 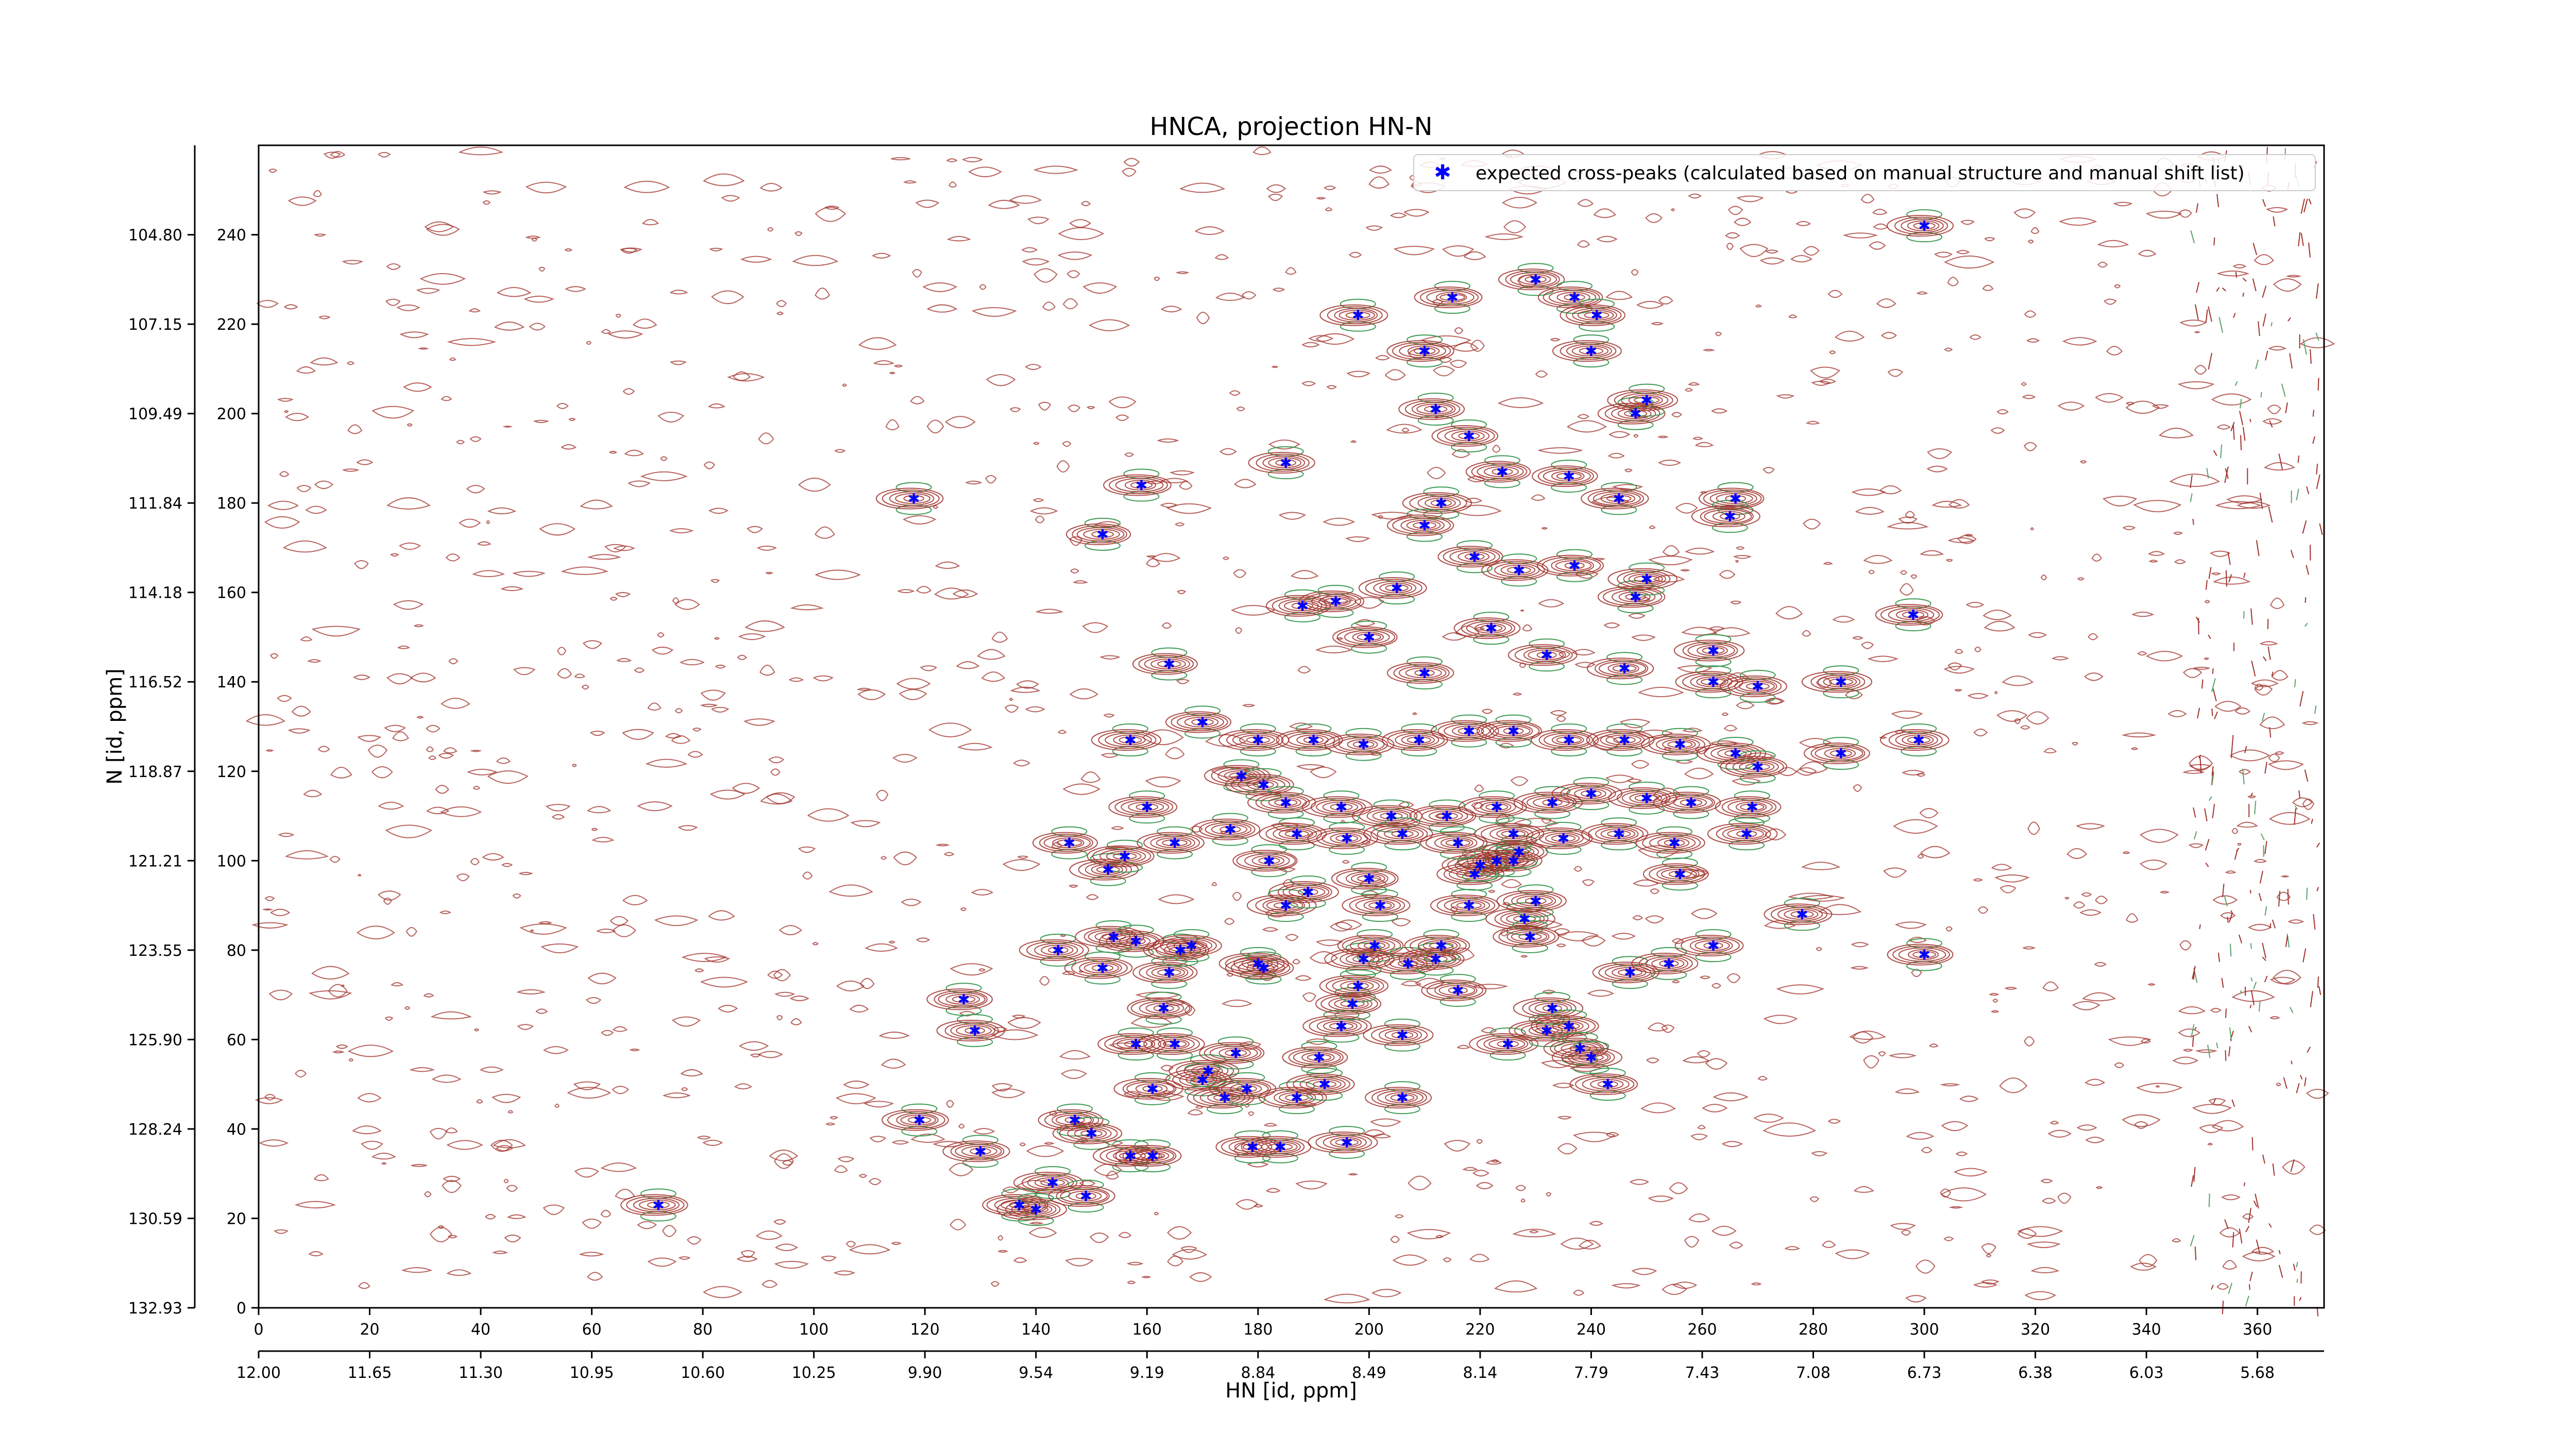 What do you see at coordinates (155, 236) in the screenshot?
I see `y-ppm-tick-label: 104.80` at bounding box center [155, 236].